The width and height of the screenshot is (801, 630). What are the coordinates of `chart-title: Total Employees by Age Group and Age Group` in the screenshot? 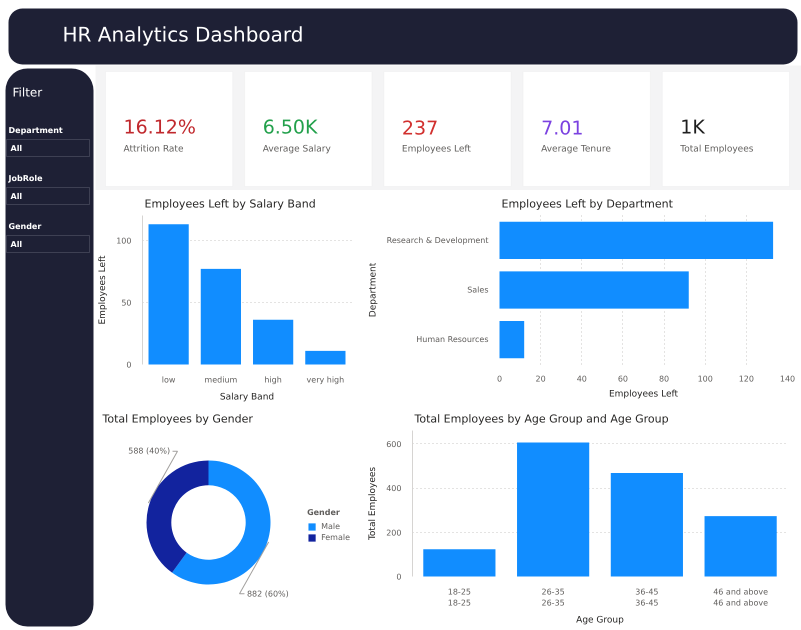 It's located at (541, 419).